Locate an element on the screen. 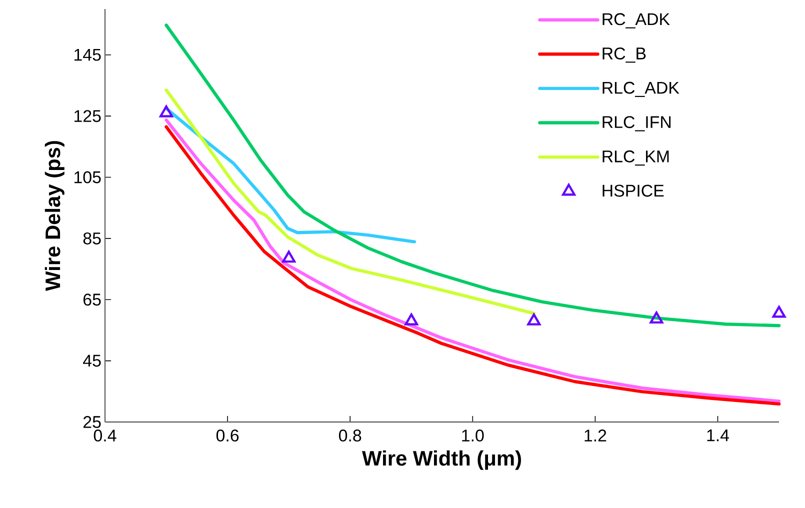 The width and height of the screenshot is (805, 508). legend-label: RLC_KM is located at coordinates (635, 158).